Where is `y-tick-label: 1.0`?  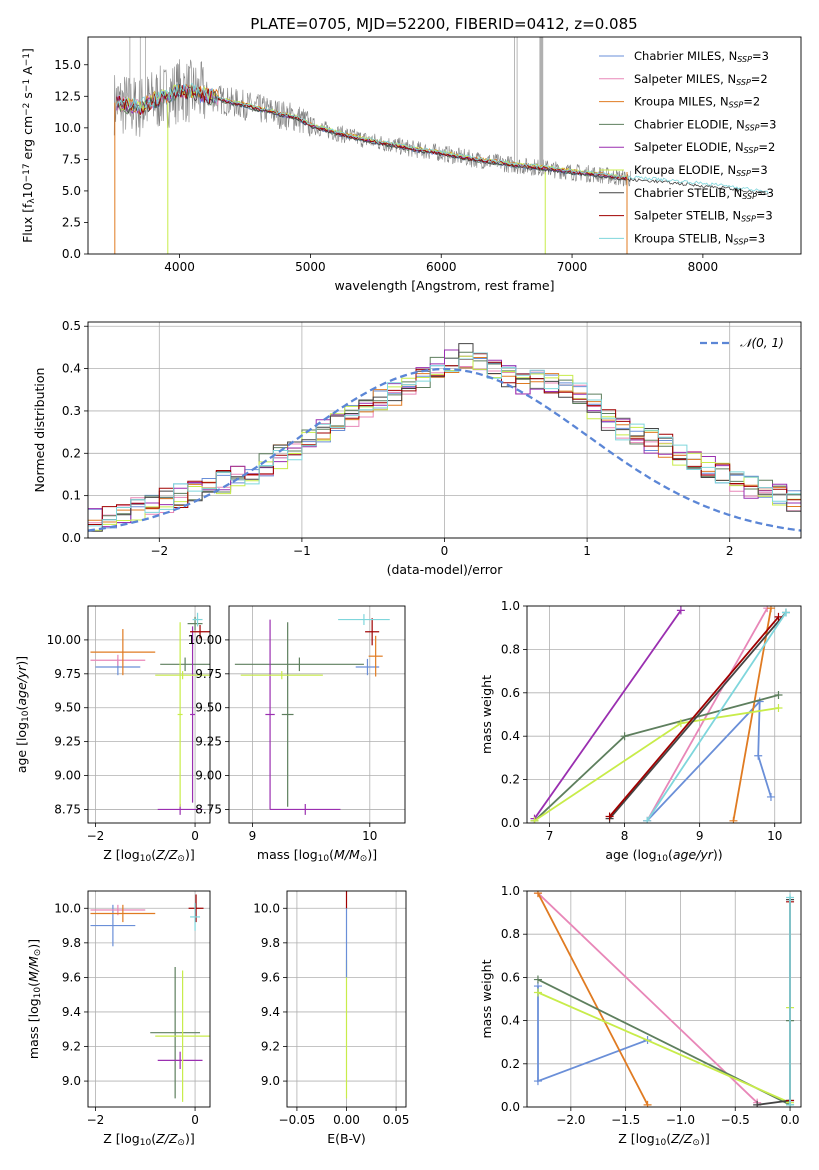
y-tick-label: 1.0 is located at coordinates (510, 891).